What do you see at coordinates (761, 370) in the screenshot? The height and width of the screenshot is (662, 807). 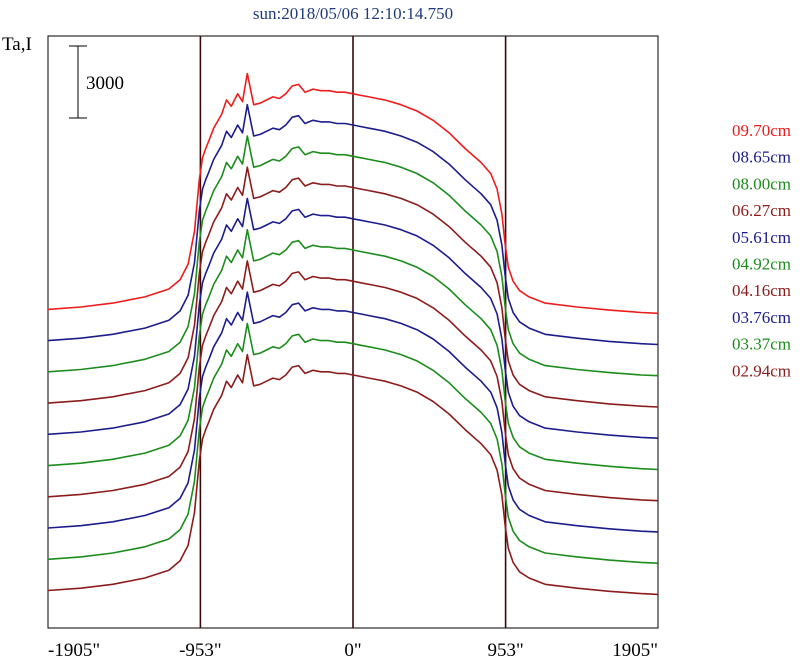 I see `legend-item-9: 02.94cm` at bounding box center [761, 370].